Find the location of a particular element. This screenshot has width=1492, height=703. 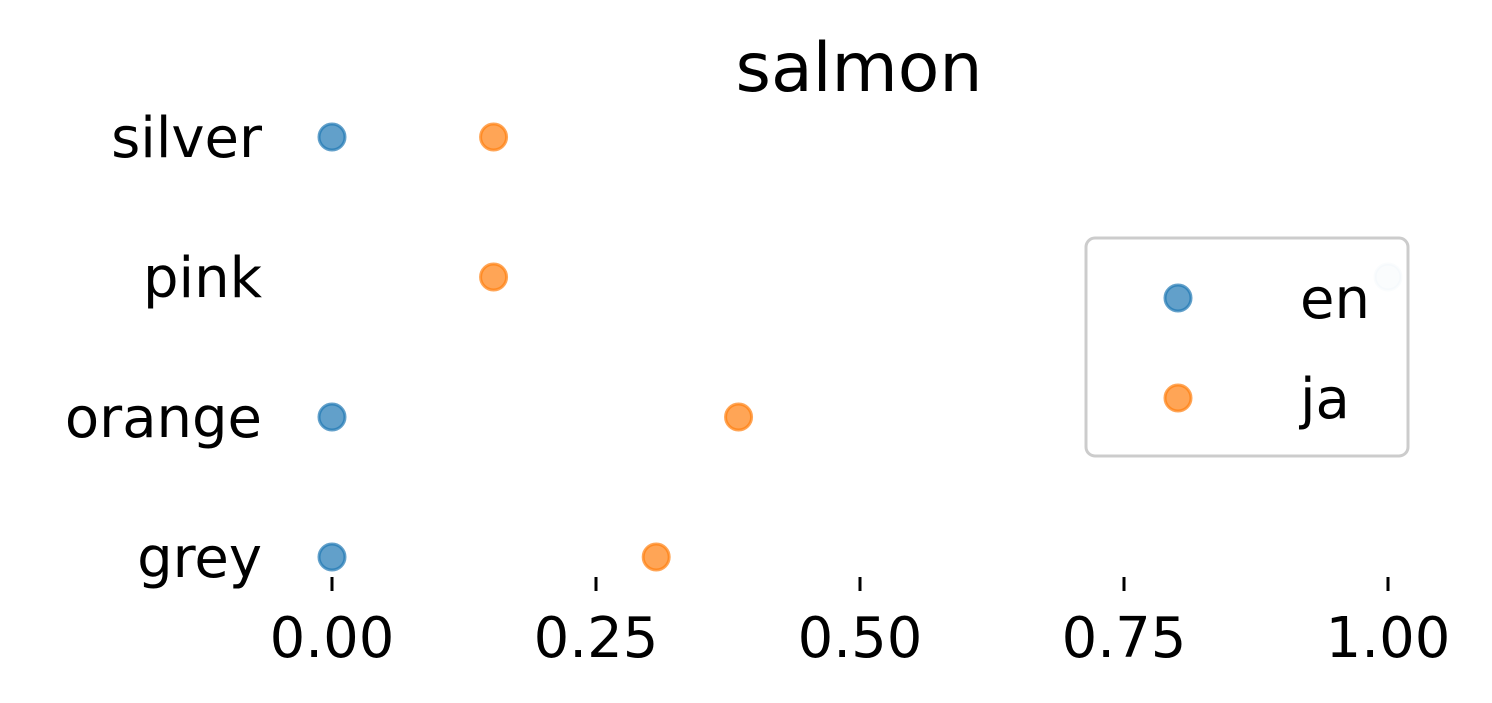

x-tick-label: 0.75 is located at coordinates (1124, 638).